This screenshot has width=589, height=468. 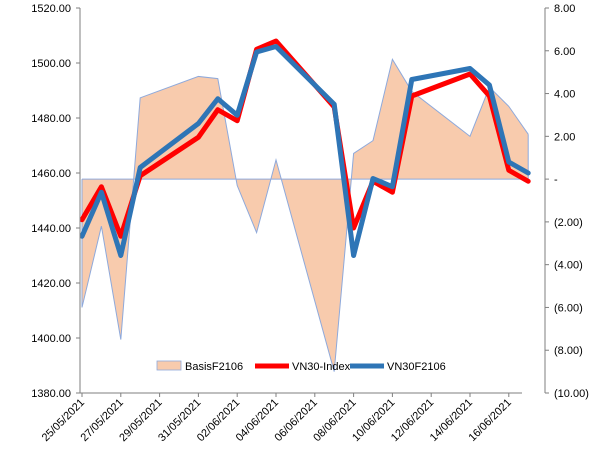 What do you see at coordinates (51, 174) in the screenshot?
I see `left-tick-label: 1460.00` at bounding box center [51, 174].